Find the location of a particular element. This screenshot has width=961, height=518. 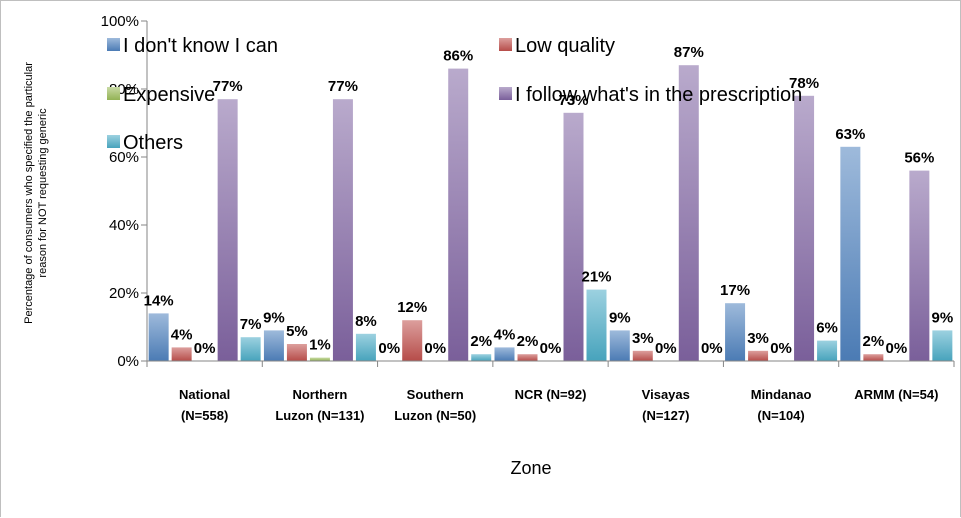

data-label: 1% is located at coordinates (320, 345).